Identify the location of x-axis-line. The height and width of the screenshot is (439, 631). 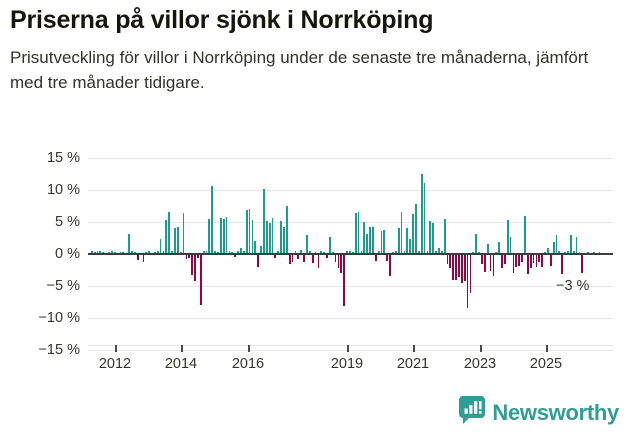
(350, 345).